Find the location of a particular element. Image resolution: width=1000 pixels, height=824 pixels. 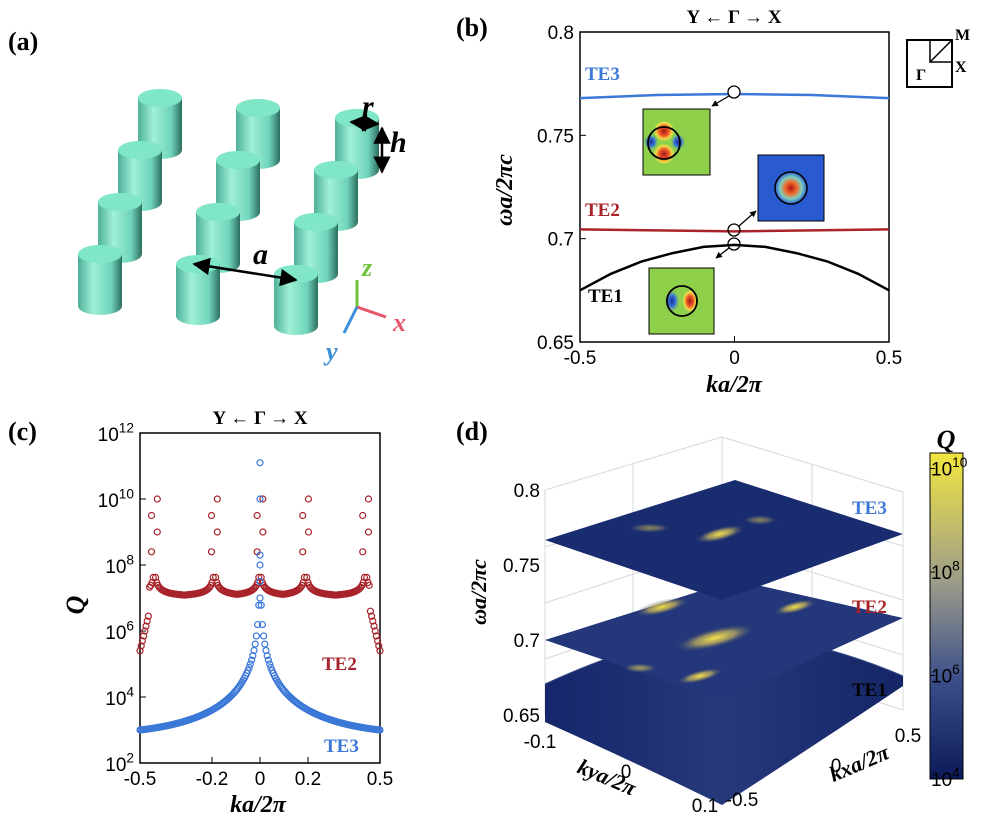

bz-label-m: M is located at coordinates (962, 35).